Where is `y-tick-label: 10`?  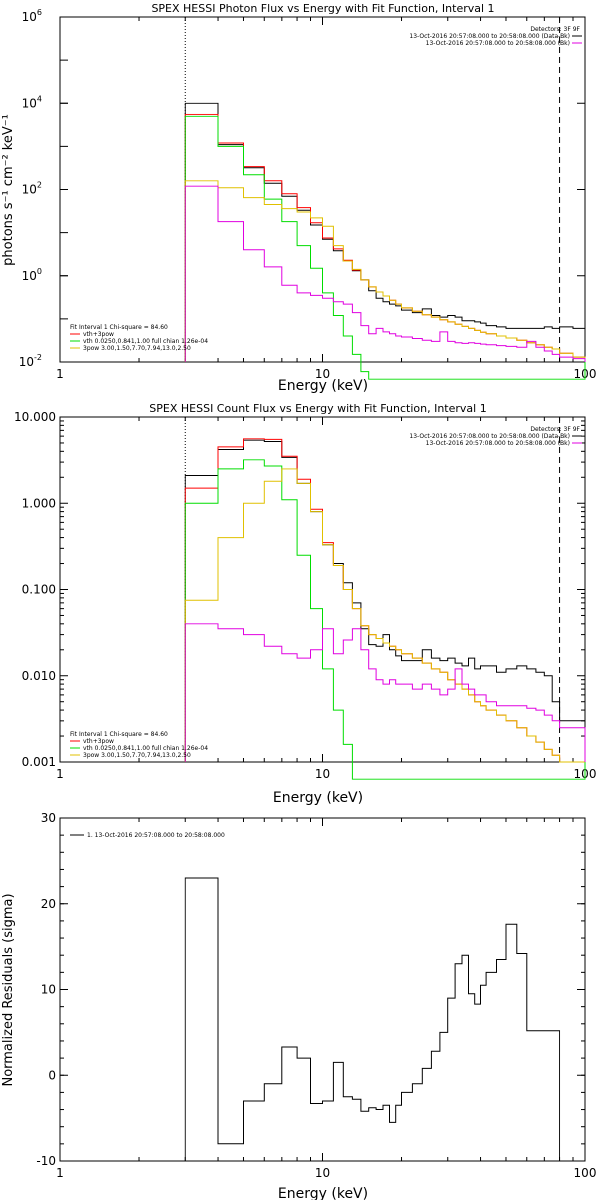 y-tick-label: 10 is located at coordinates (48, 990).